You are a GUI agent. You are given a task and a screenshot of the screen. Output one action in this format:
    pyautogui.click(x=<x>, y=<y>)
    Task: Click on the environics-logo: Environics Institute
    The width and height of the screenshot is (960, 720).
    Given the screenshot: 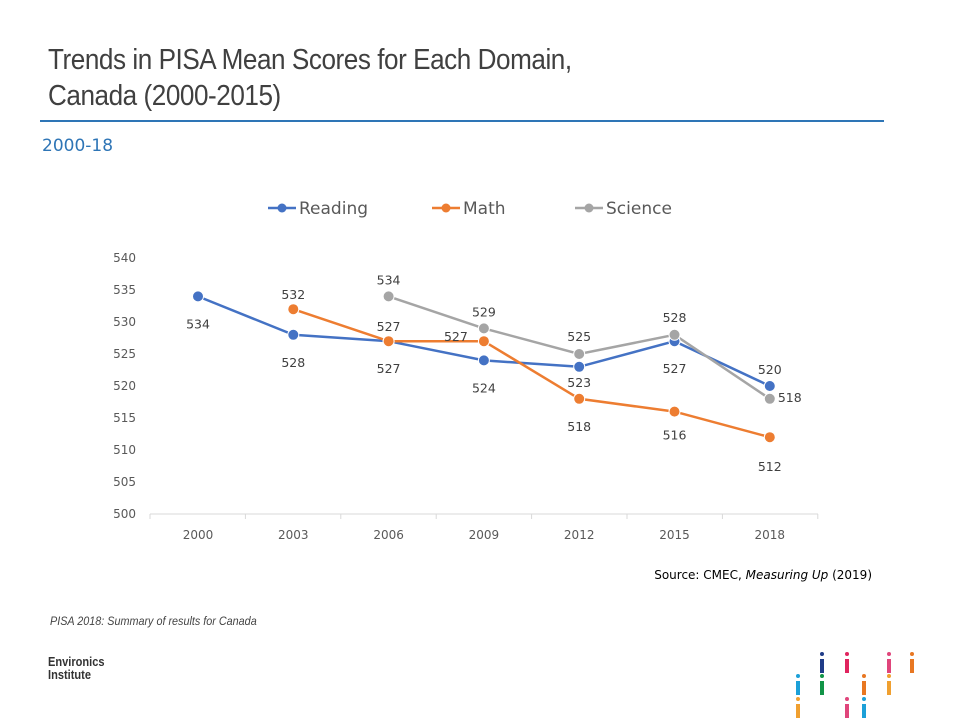 What is the action you would take?
    pyautogui.click(x=76, y=668)
    